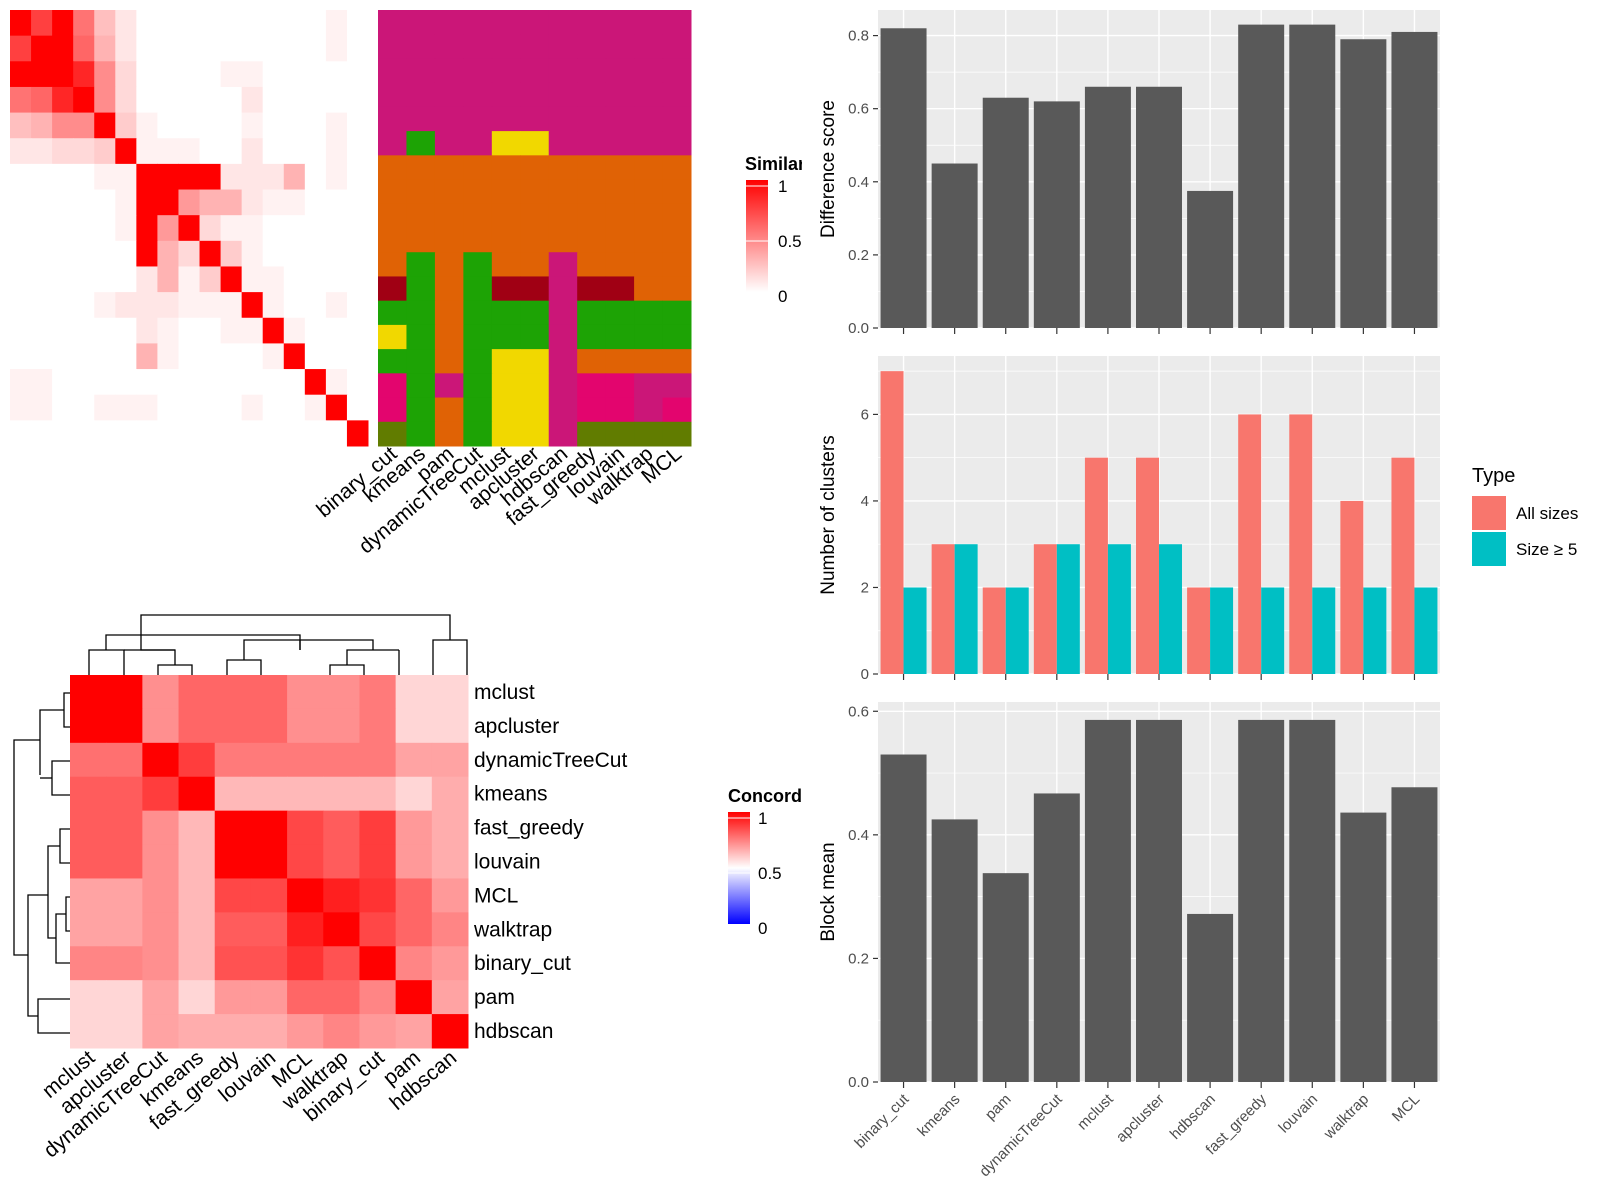 This screenshot has height=1200, width=1600. I want to click on concordance-row-label: apcluster, so click(516, 726).